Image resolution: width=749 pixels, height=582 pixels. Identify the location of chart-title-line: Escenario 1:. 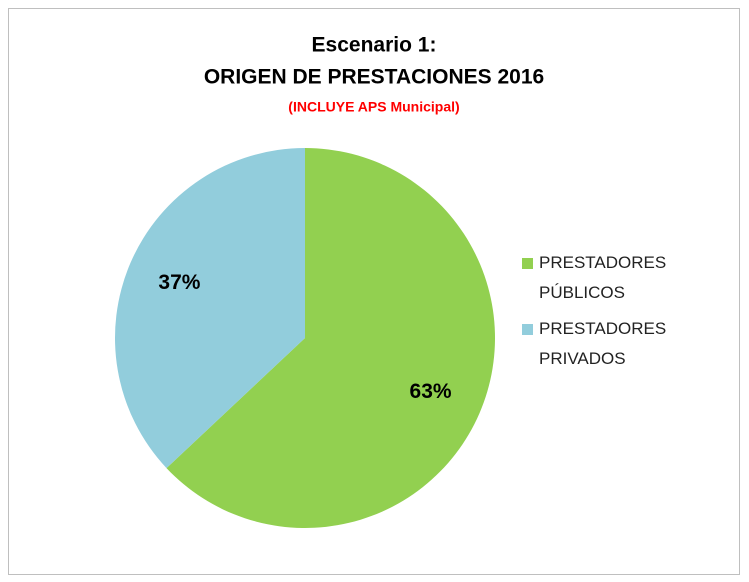
(374, 45).